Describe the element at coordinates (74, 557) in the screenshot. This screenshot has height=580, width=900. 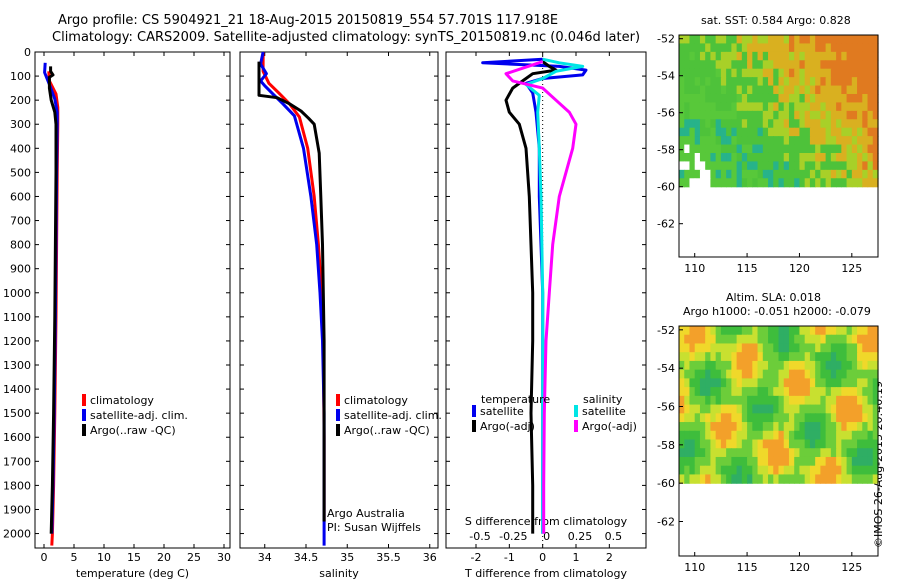
I see `temperature-xtick-label: 5` at that location.